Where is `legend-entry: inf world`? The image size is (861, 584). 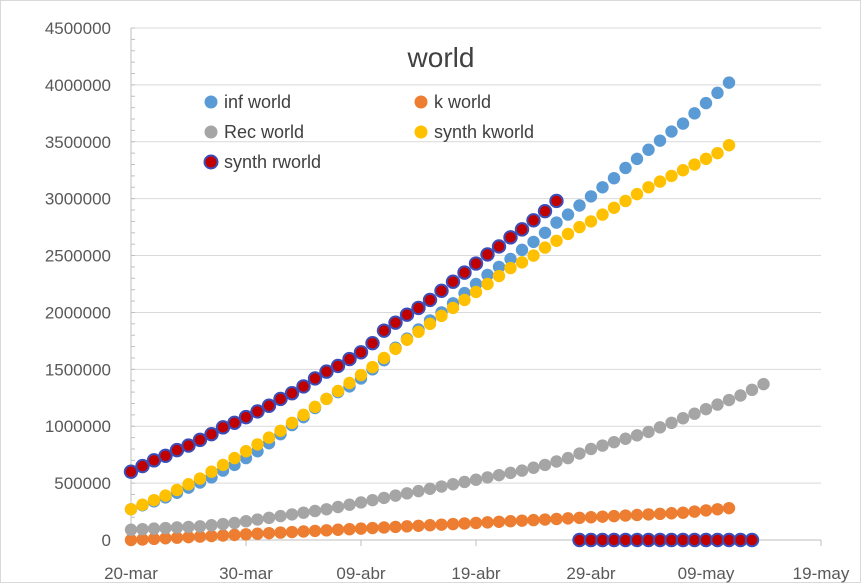 legend-entry: inf world is located at coordinates (247, 102).